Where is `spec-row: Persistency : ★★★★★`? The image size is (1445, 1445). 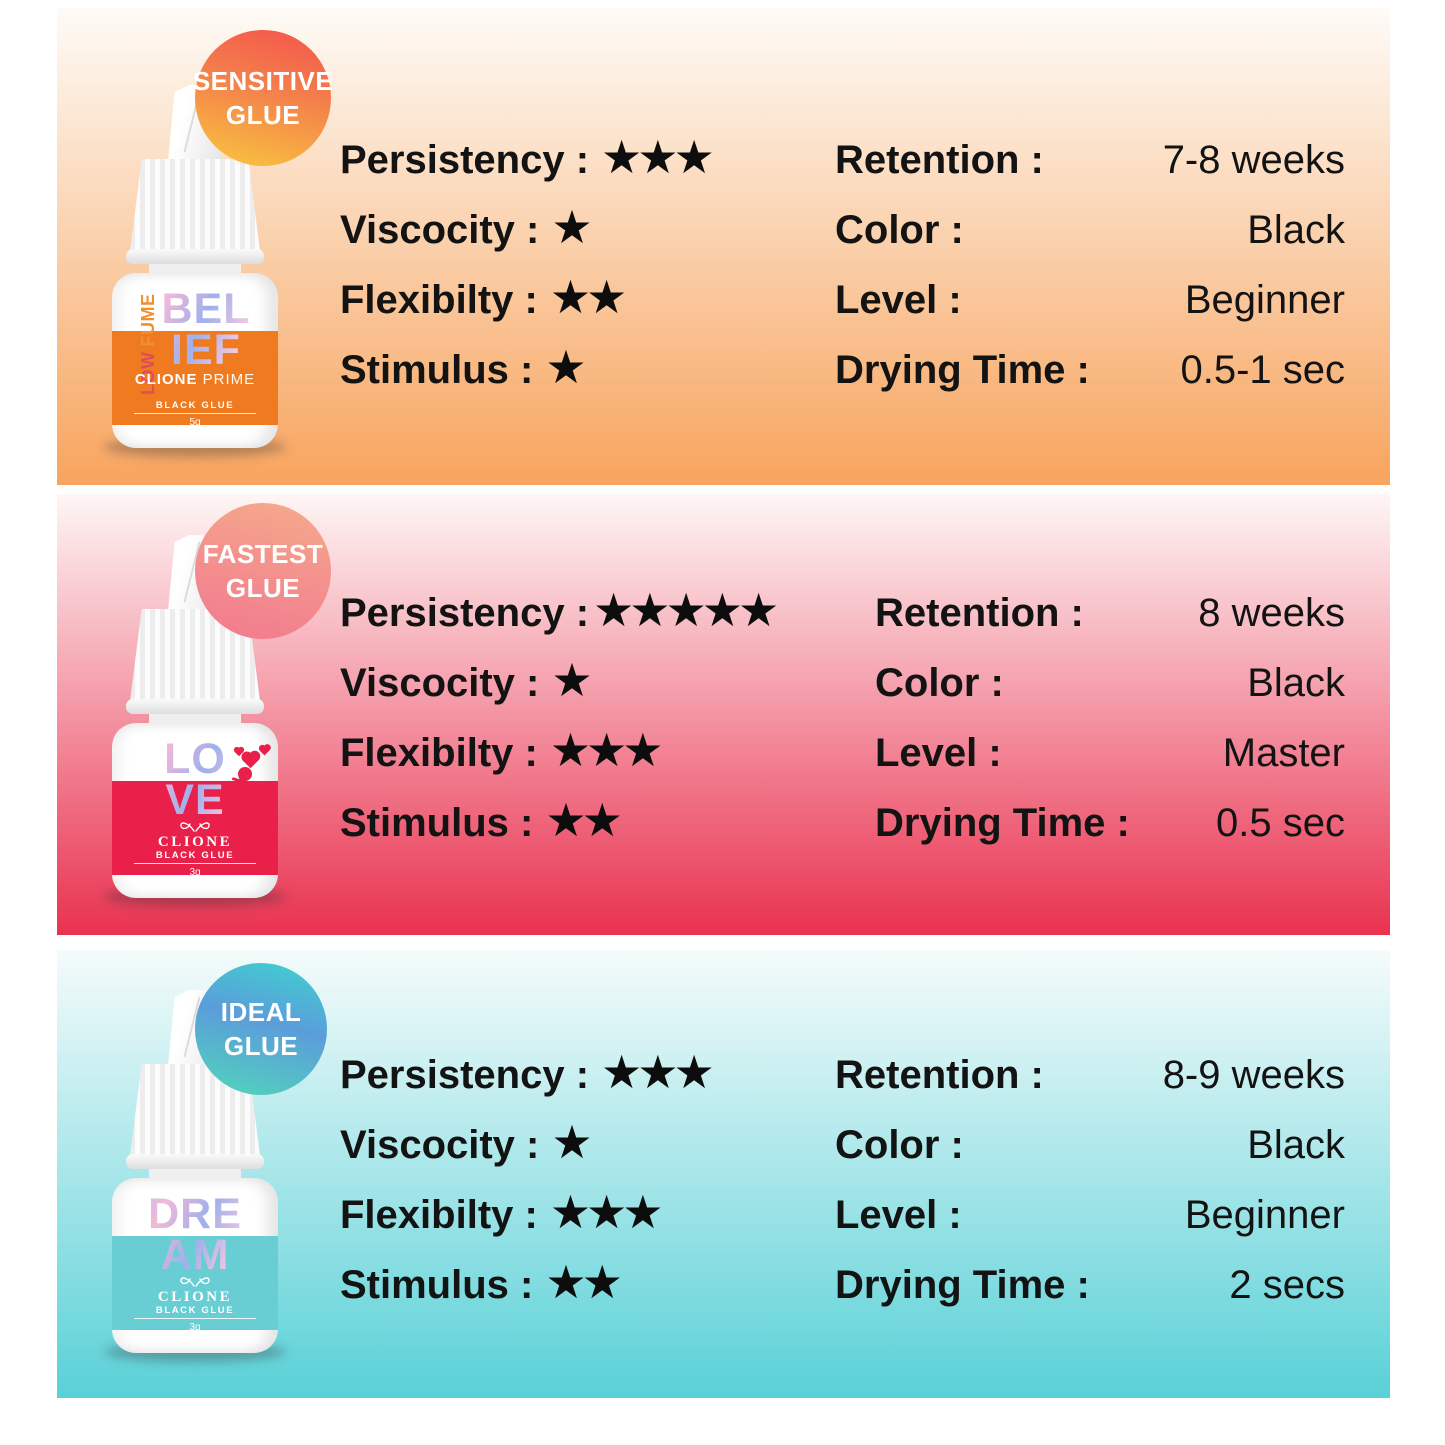 spec-row: Persistency : ★★★★★ is located at coordinates (590, 613).